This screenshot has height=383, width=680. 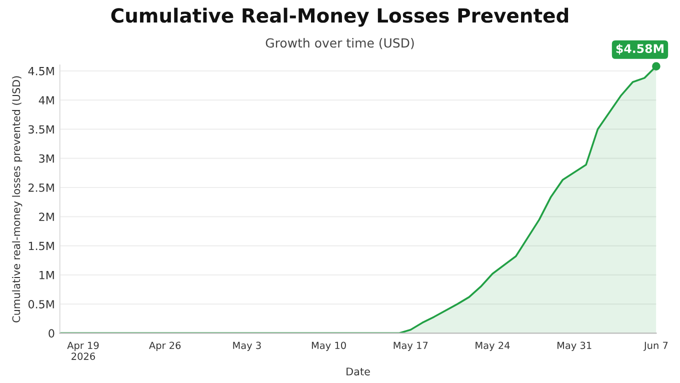 I want to click on y-tick-label: 1.5M, so click(x=41, y=246).